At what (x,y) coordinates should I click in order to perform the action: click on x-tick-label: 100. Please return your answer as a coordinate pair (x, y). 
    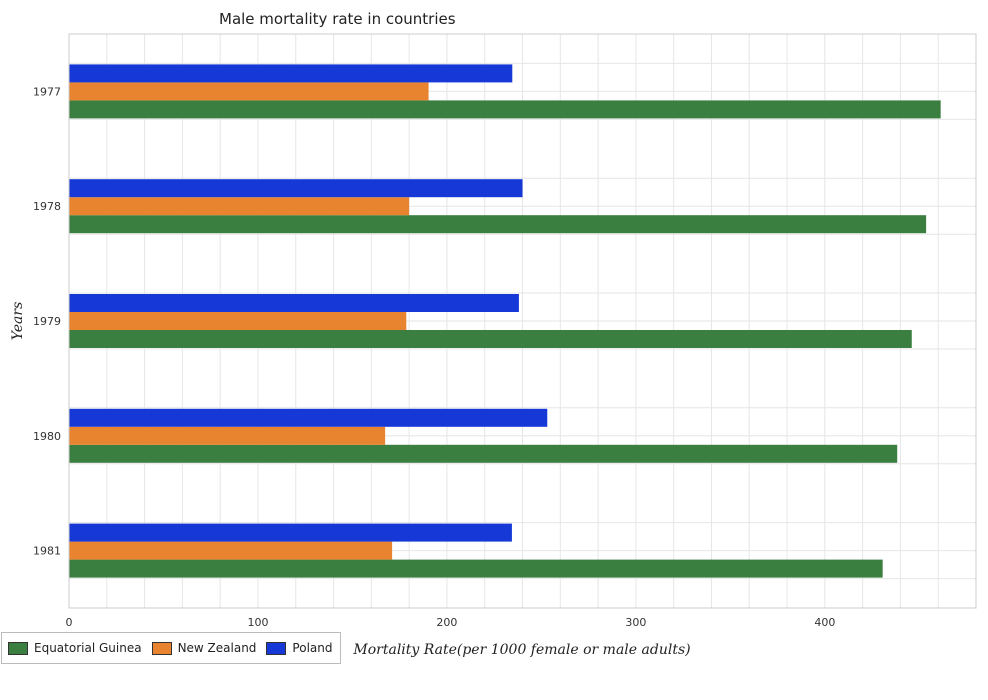
    Looking at the image, I should click on (257, 622).